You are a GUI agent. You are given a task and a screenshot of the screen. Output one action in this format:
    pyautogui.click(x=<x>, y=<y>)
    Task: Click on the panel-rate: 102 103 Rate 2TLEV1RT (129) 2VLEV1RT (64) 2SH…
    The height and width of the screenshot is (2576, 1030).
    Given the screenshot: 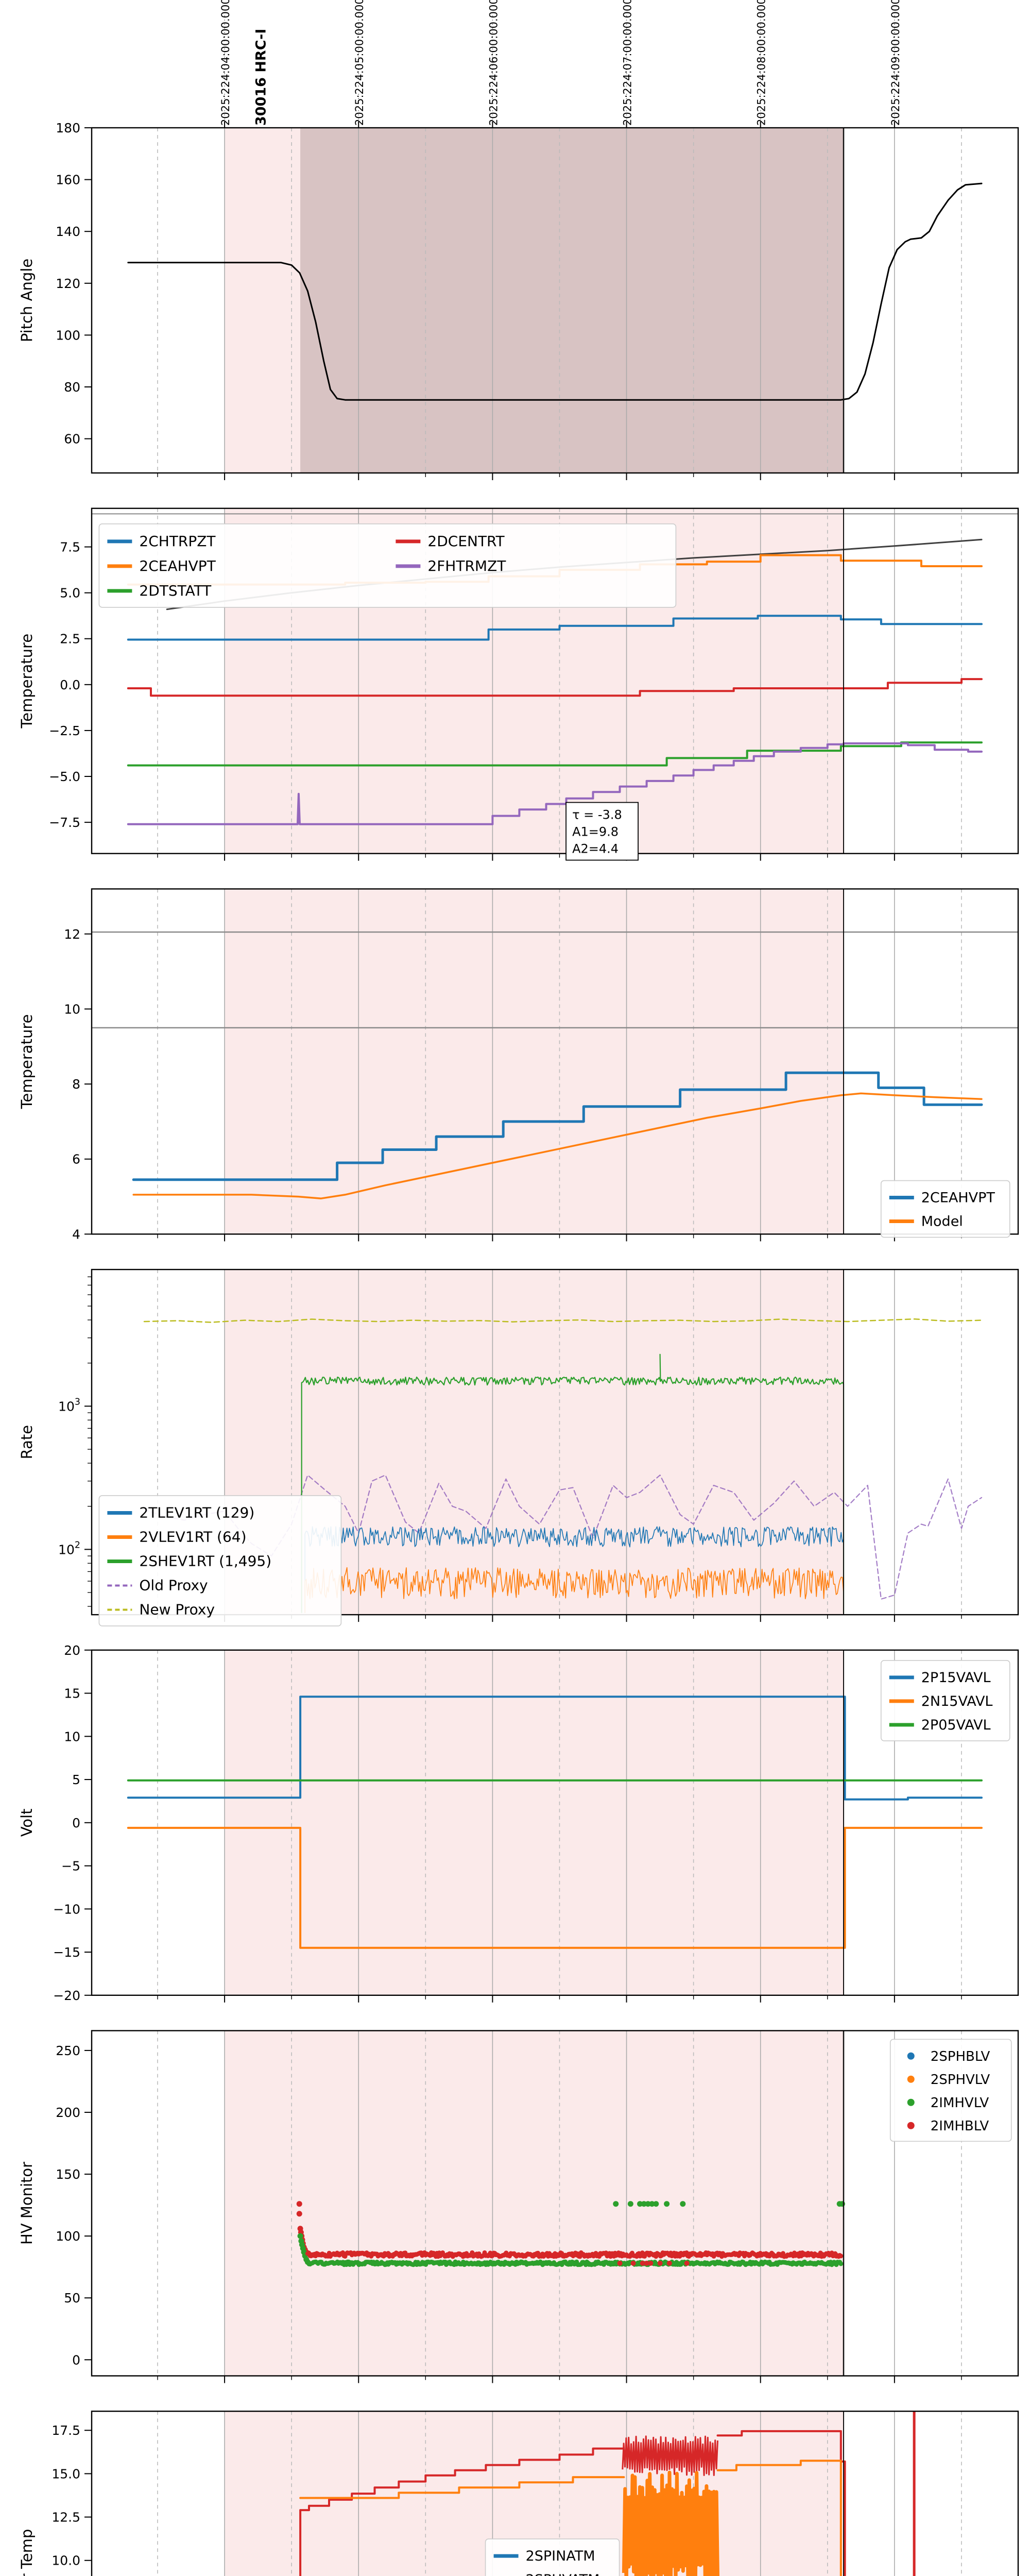 What is the action you would take?
    pyautogui.click(x=518, y=1447)
    